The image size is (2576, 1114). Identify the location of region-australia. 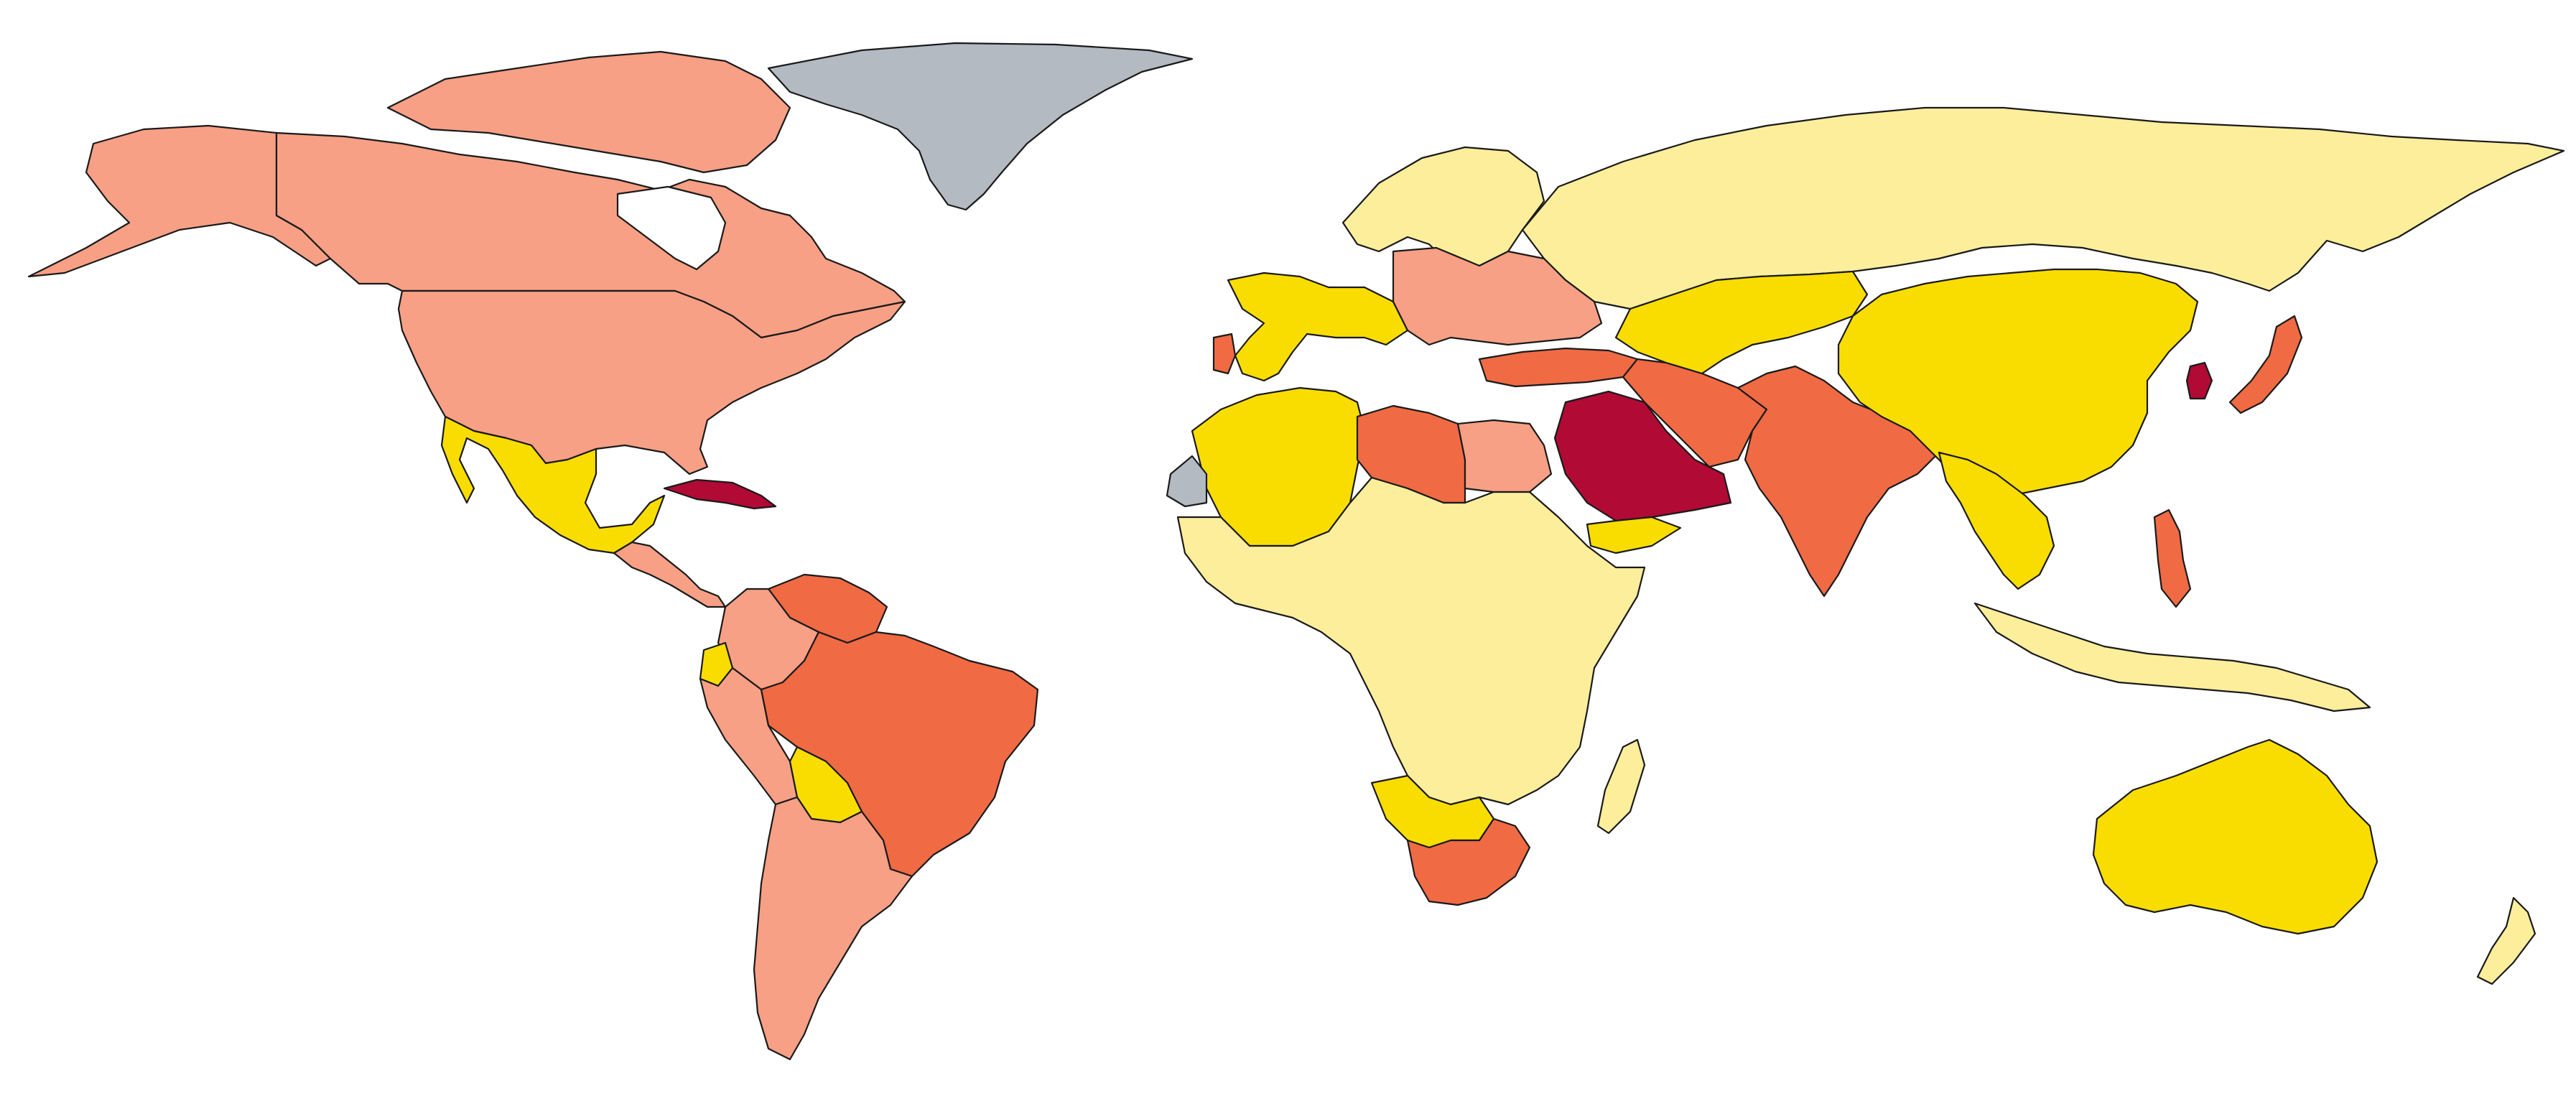
(2235, 836).